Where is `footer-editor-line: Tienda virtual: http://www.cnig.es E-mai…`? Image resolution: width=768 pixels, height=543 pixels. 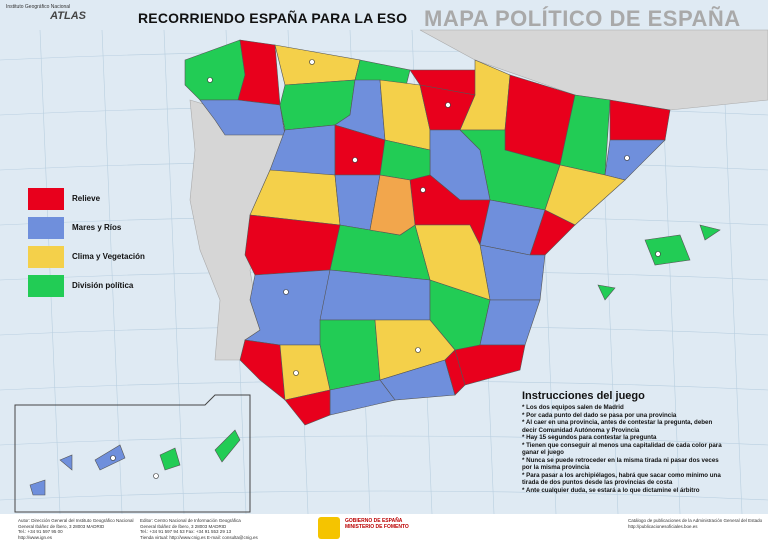 footer-editor-line: Tienda virtual: http://www.cnig.es E-mai… is located at coordinates (199, 537).